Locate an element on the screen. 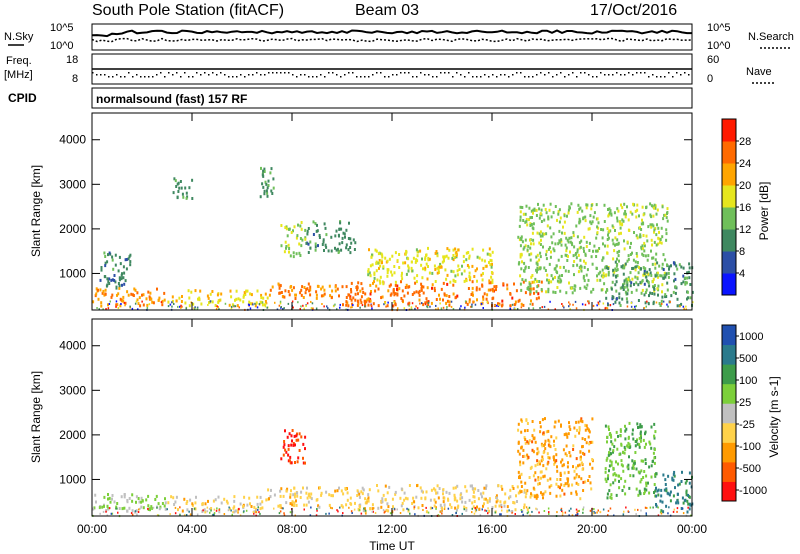 The height and width of the screenshot is (554, 800). y-tick-label: 2000 is located at coordinates (72, 435).